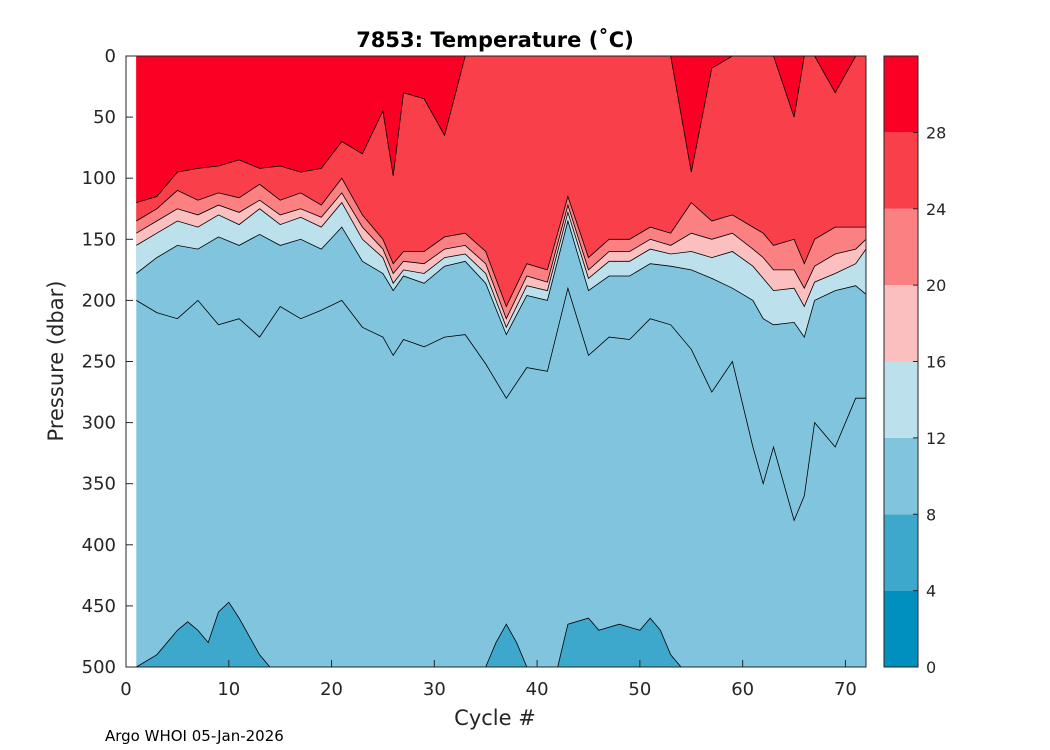 The width and height of the screenshot is (1050, 750). I want to click on x-tick-label: 70, so click(845, 689).